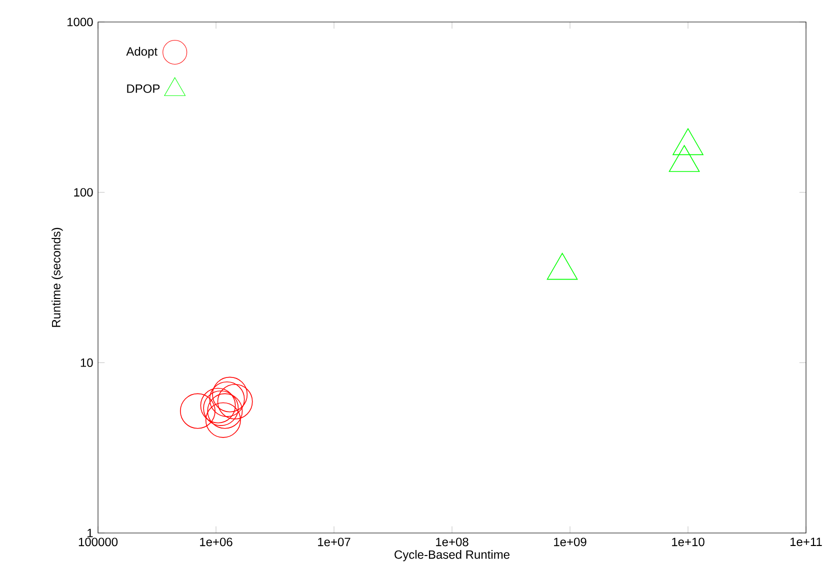 The width and height of the screenshot is (832, 584). Describe the element at coordinates (80, 22) in the screenshot. I see `y-tick-label: 1000` at that location.